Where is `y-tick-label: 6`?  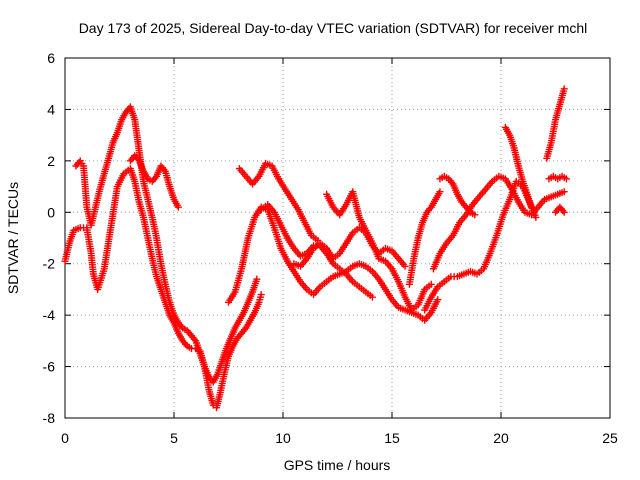 y-tick-label: 6 is located at coordinates (51, 58).